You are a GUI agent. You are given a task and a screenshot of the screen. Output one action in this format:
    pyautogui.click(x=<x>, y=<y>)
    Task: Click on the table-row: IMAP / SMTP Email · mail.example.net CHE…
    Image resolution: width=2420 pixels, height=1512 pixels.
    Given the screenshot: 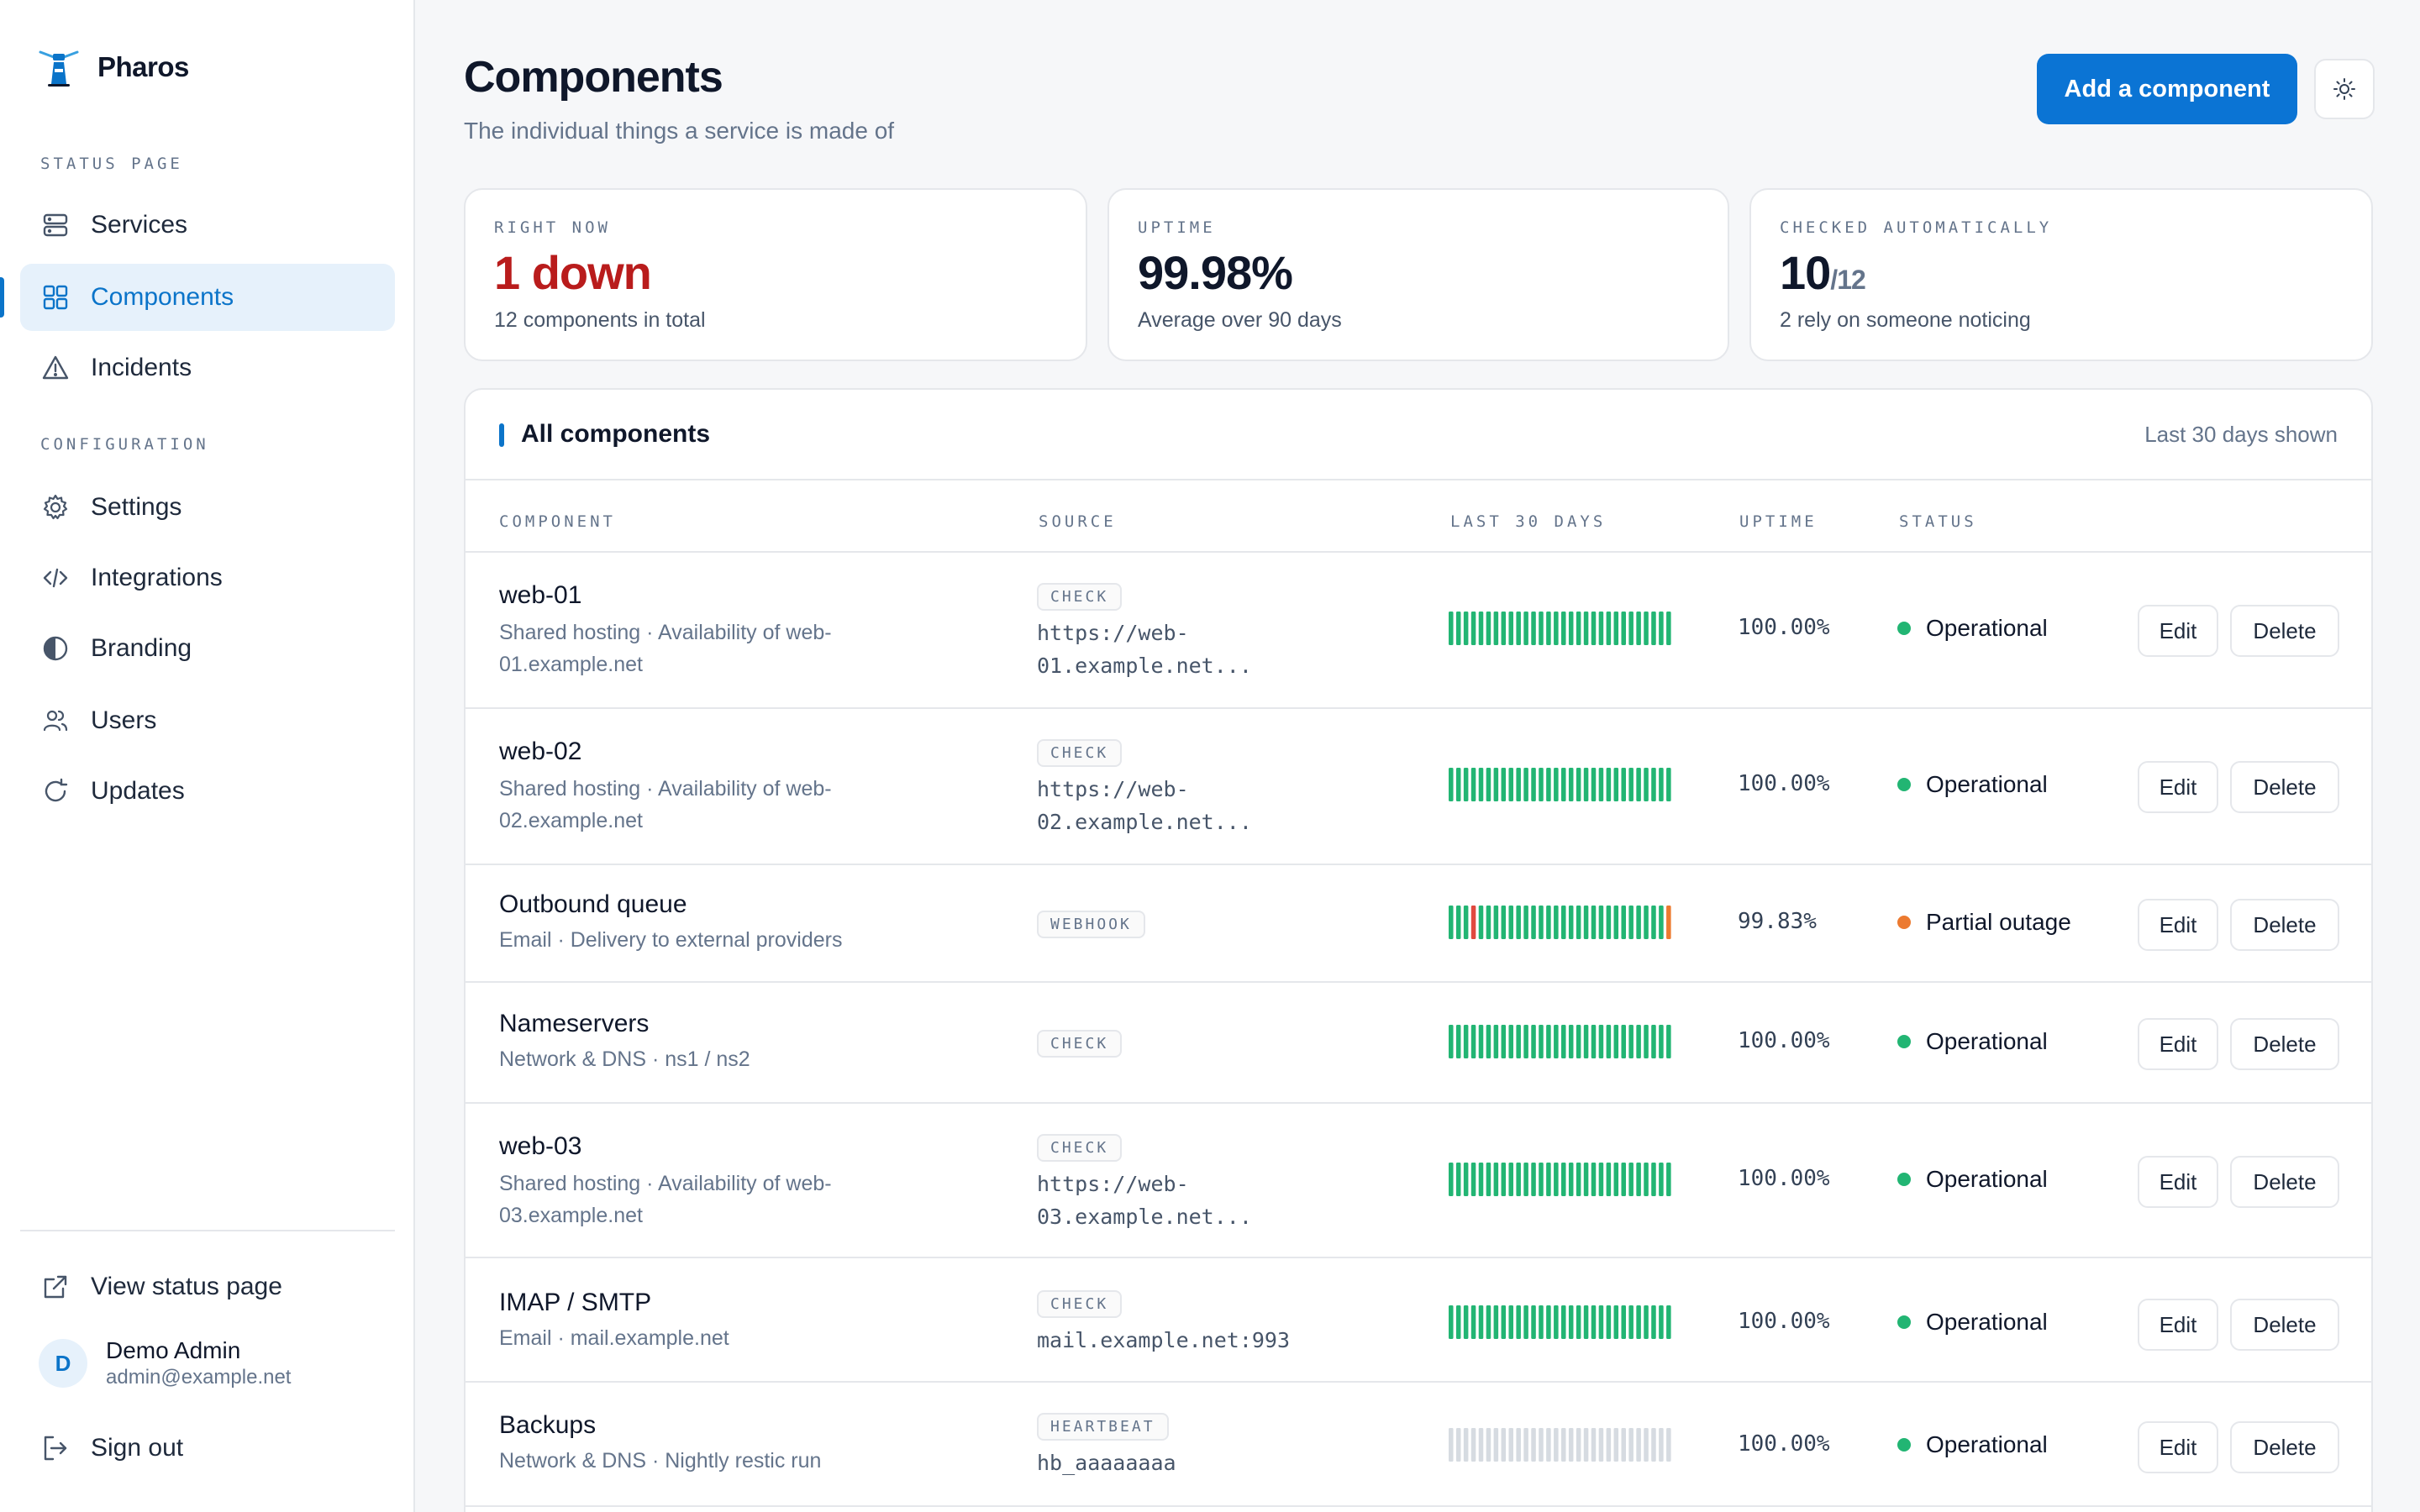 What is the action you would take?
    pyautogui.click(x=1418, y=1319)
    